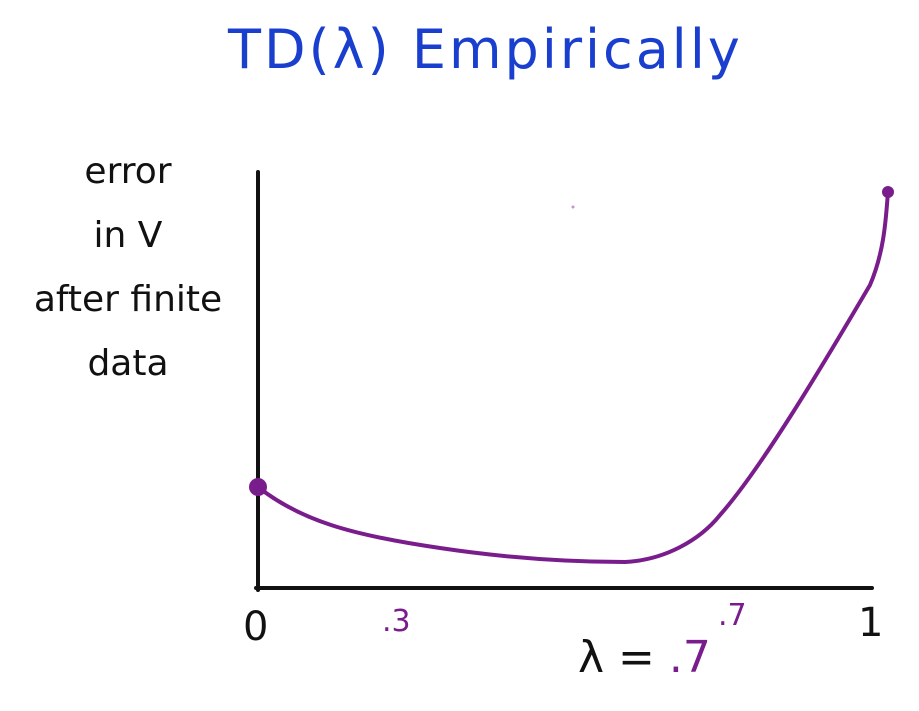 The width and height of the screenshot is (919, 711). I want to click on y-axis-label-line-1: error, so click(128, 171).